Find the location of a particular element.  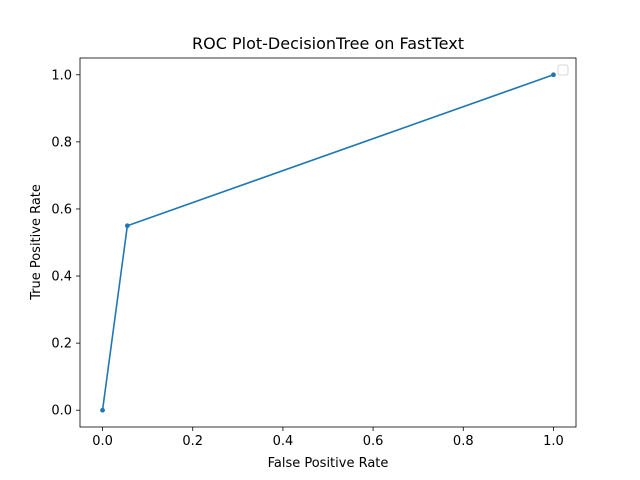

y-tick-label: 0.2 is located at coordinates (61, 344).